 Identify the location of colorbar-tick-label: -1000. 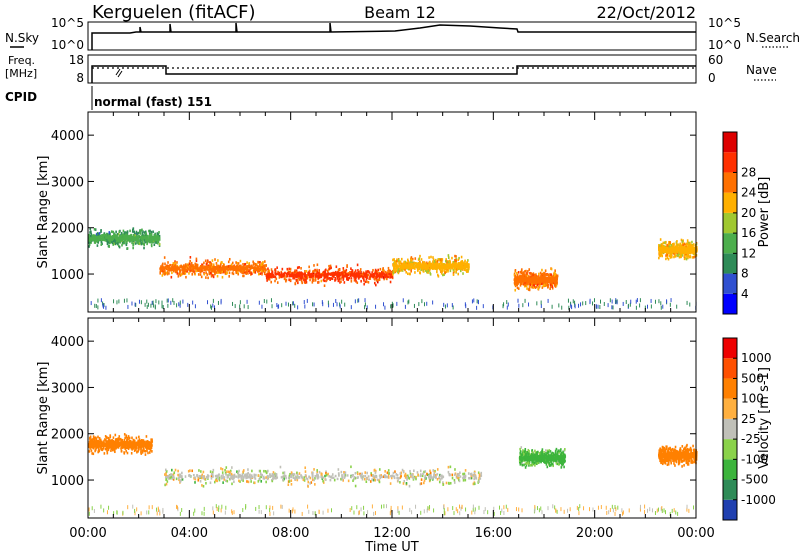
(758, 500).